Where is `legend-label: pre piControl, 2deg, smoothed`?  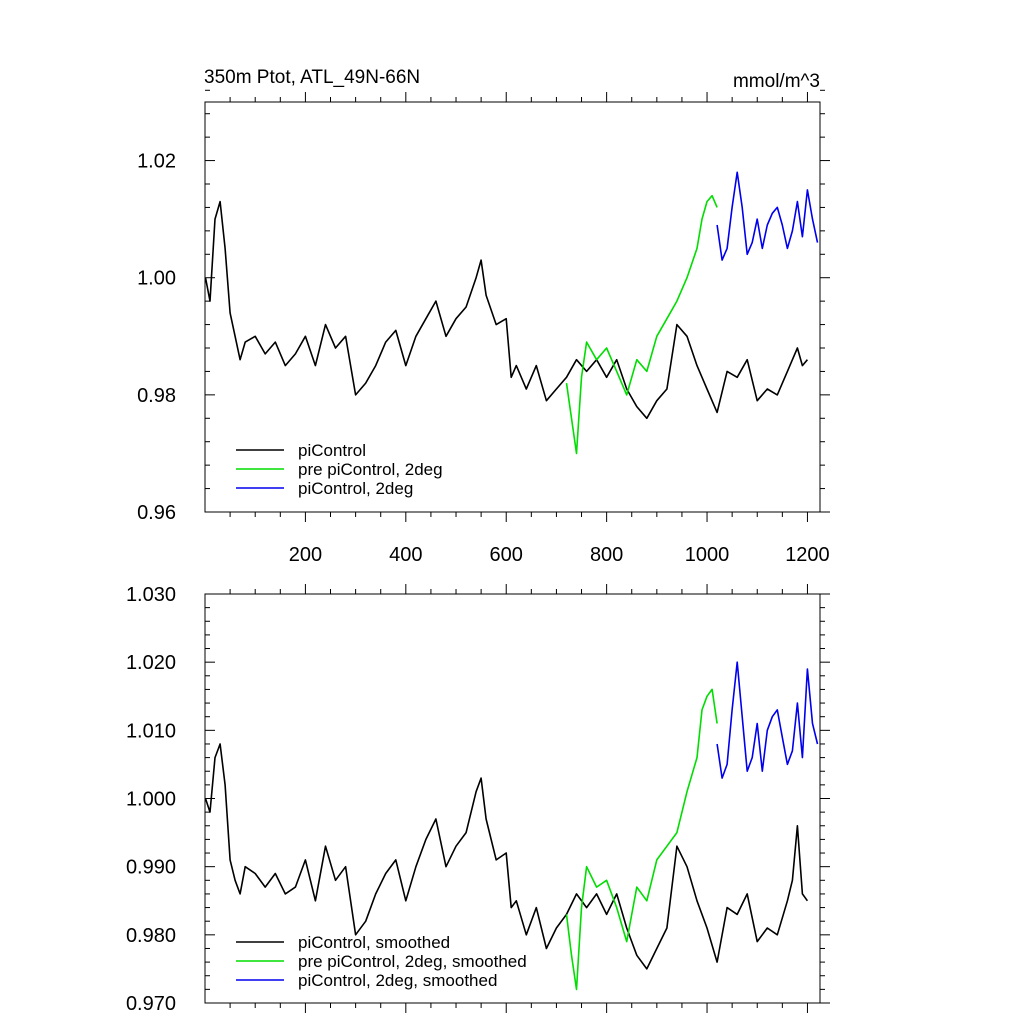 legend-label: pre piControl, 2deg, smoothed is located at coordinates (412, 961).